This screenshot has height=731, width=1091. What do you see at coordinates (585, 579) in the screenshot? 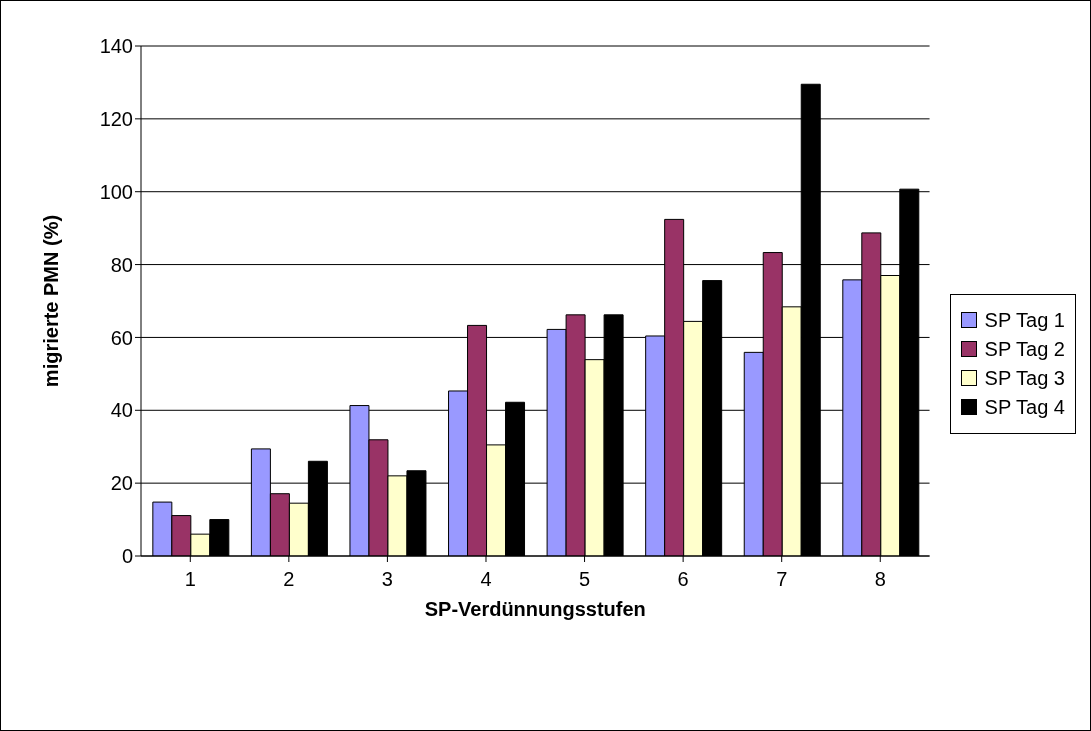
I see `x-tick-label: 5` at bounding box center [585, 579].